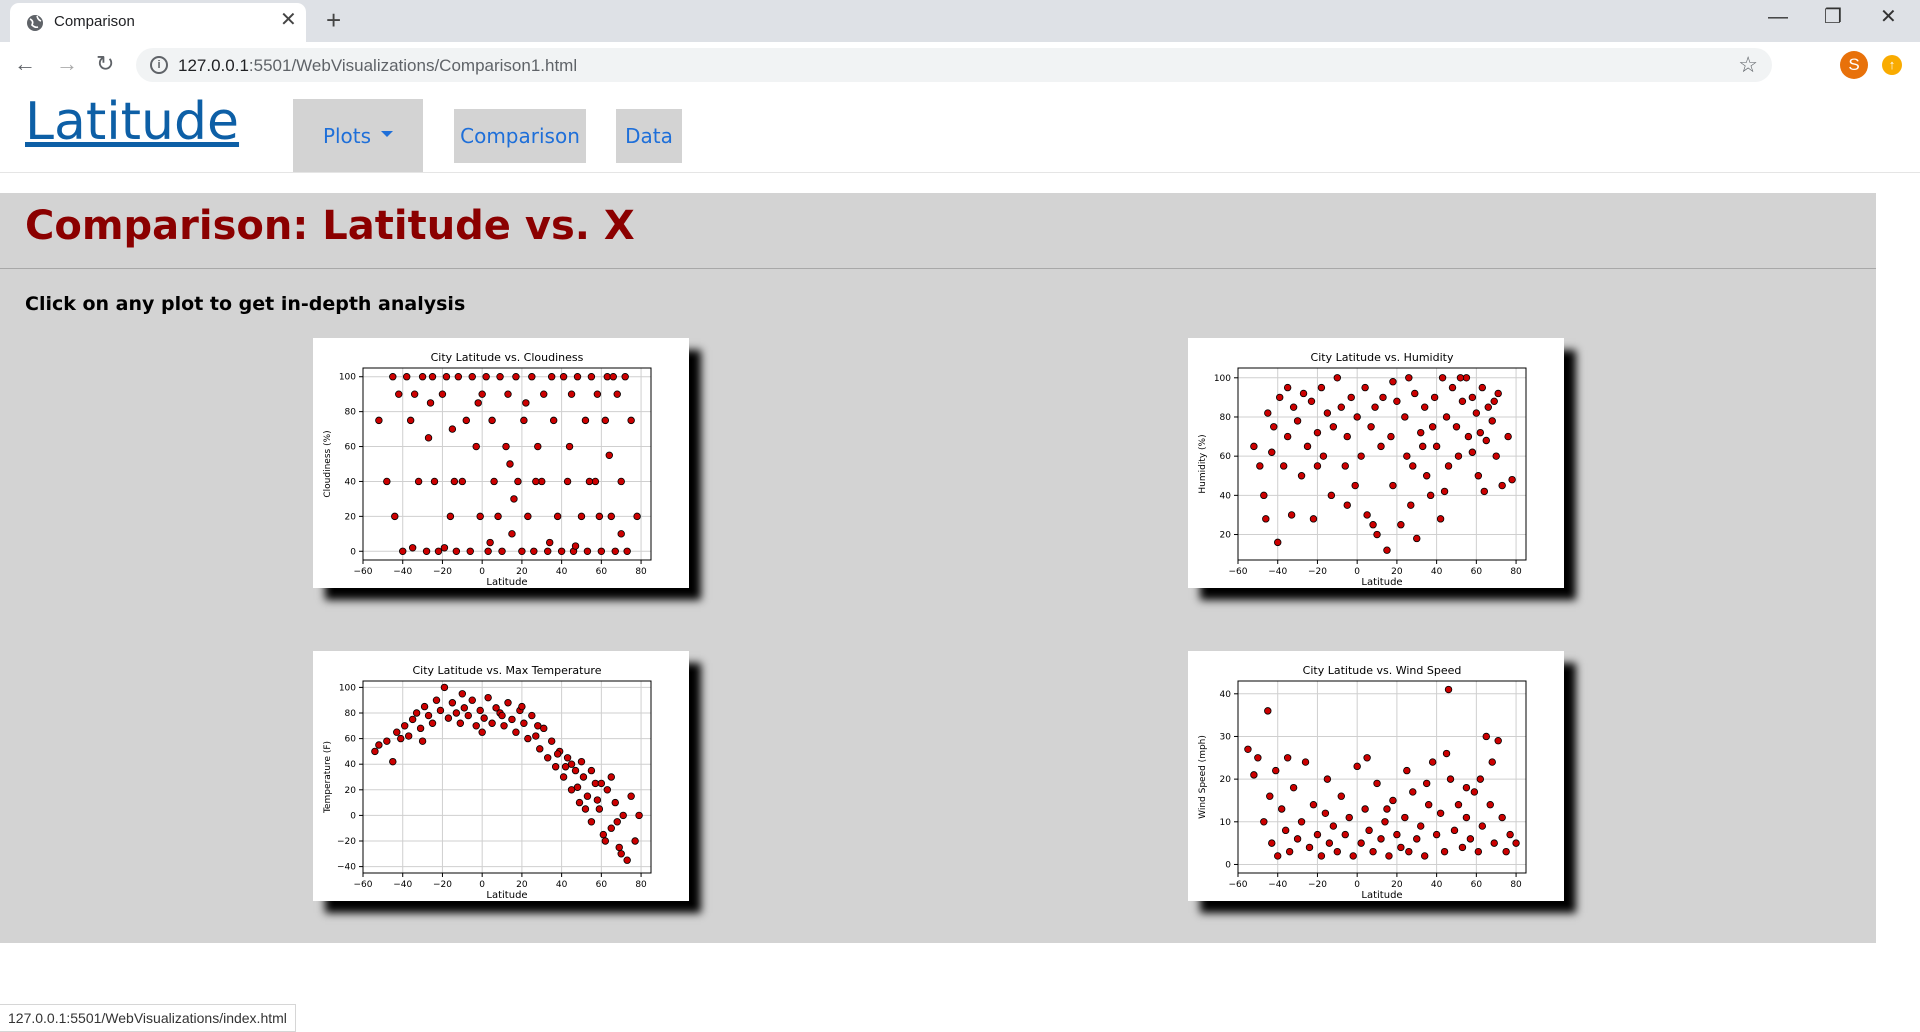  Describe the element at coordinates (363, 572) in the screenshot. I see `x-tick-label: −60` at that location.